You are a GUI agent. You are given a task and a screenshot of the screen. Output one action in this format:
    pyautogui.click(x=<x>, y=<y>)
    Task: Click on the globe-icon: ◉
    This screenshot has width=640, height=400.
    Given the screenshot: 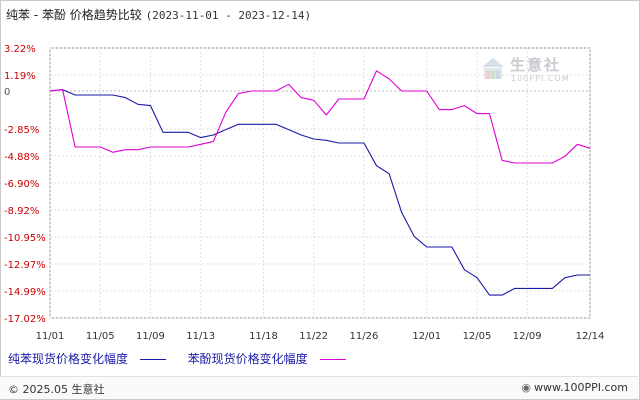 What is the action you would take?
    pyautogui.click(x=526, y=387)
    